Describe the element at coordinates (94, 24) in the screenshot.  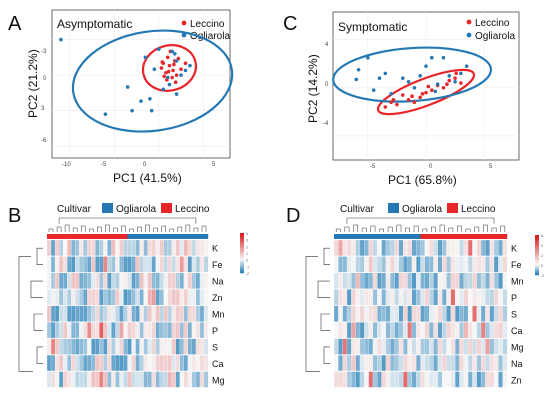
I see `panel-a-title: Asymptomatic` at that location.